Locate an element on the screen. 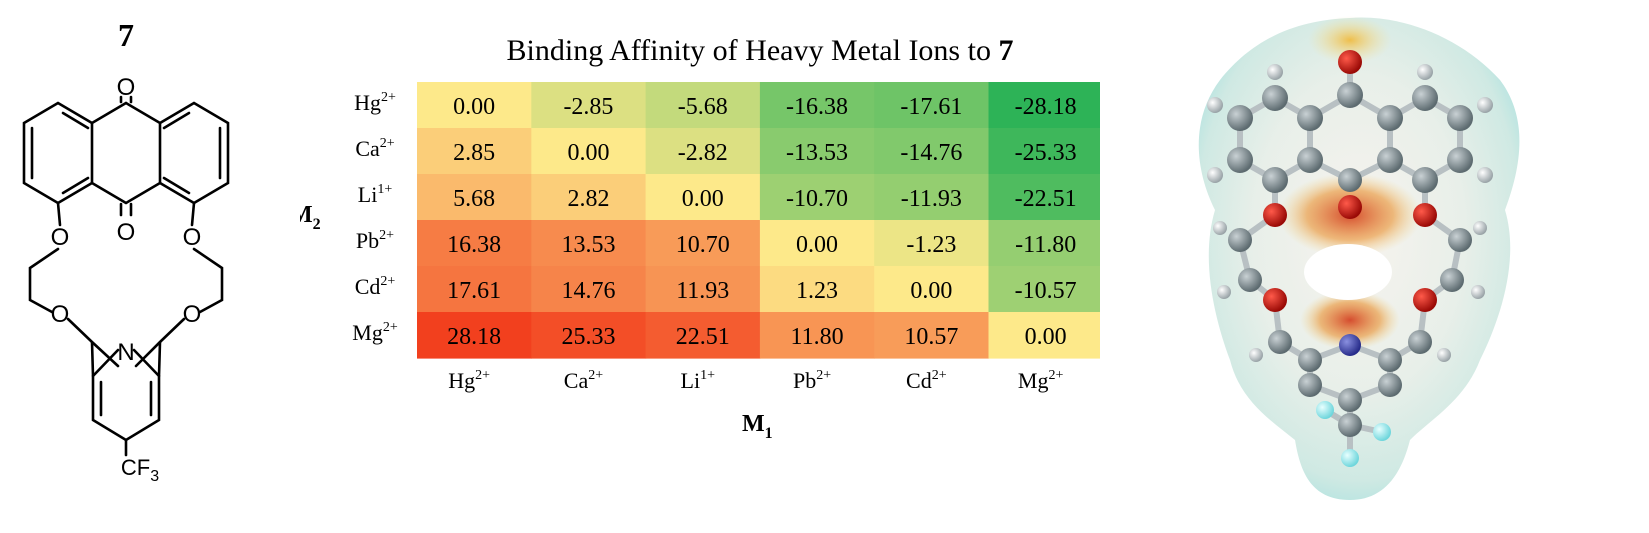  cell-value-label: 10.70 is located at coordinates (703, 245).